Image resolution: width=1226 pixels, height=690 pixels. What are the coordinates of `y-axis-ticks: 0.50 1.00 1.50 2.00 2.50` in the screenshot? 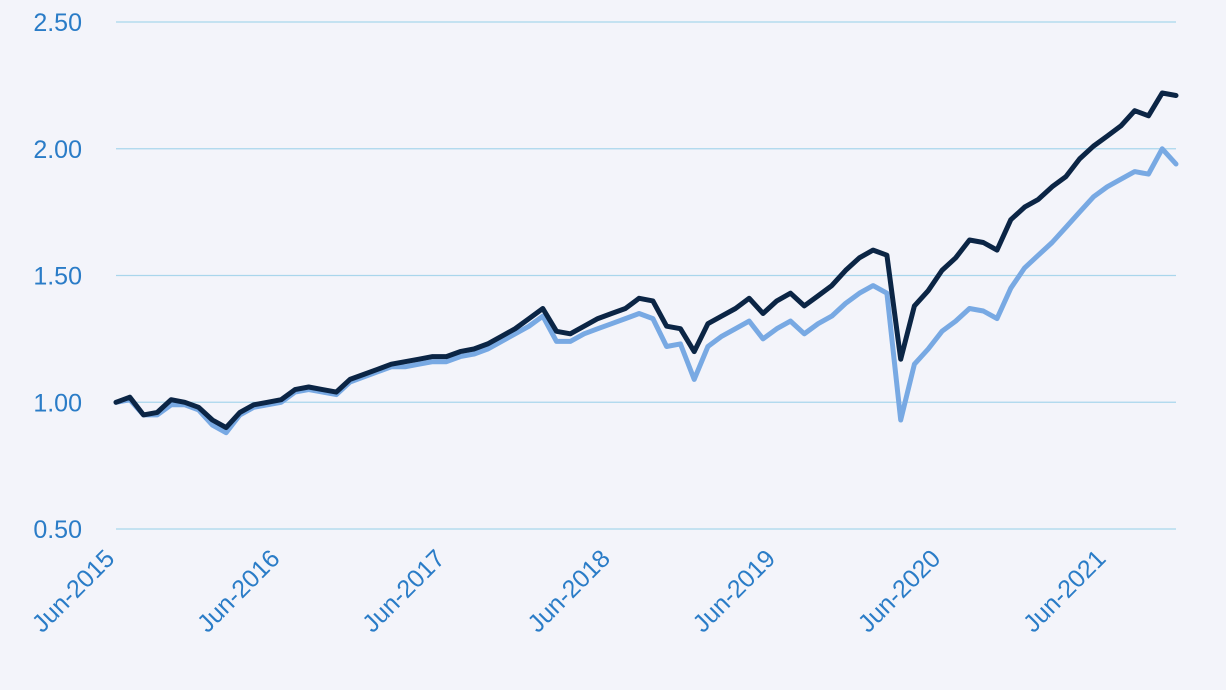 It's located at (57, 276).